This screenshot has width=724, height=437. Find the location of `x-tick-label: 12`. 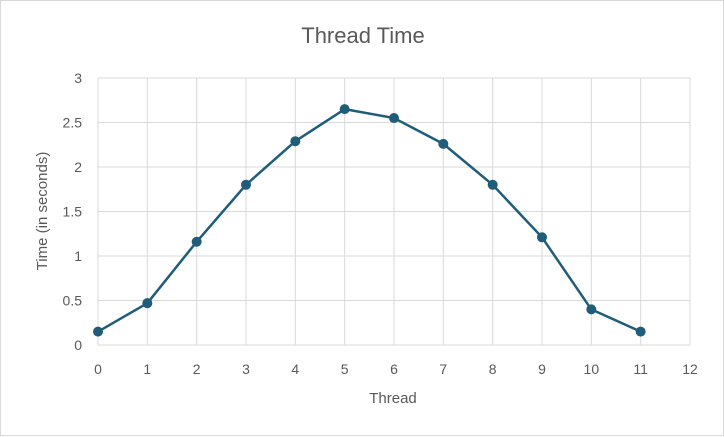

x-tick-label: 12 is located at coordinates (690, 369).